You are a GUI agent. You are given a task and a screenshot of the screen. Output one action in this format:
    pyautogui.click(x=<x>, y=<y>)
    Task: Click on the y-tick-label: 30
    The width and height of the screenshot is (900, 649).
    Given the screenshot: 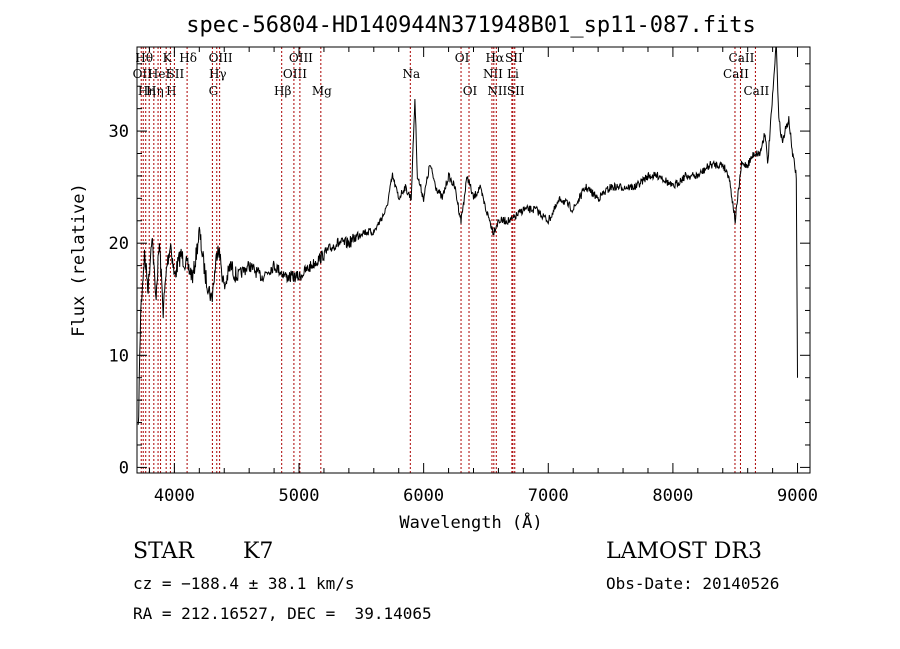 What is the action you would take?
    pyautogui.click(x=119, y=132)
    